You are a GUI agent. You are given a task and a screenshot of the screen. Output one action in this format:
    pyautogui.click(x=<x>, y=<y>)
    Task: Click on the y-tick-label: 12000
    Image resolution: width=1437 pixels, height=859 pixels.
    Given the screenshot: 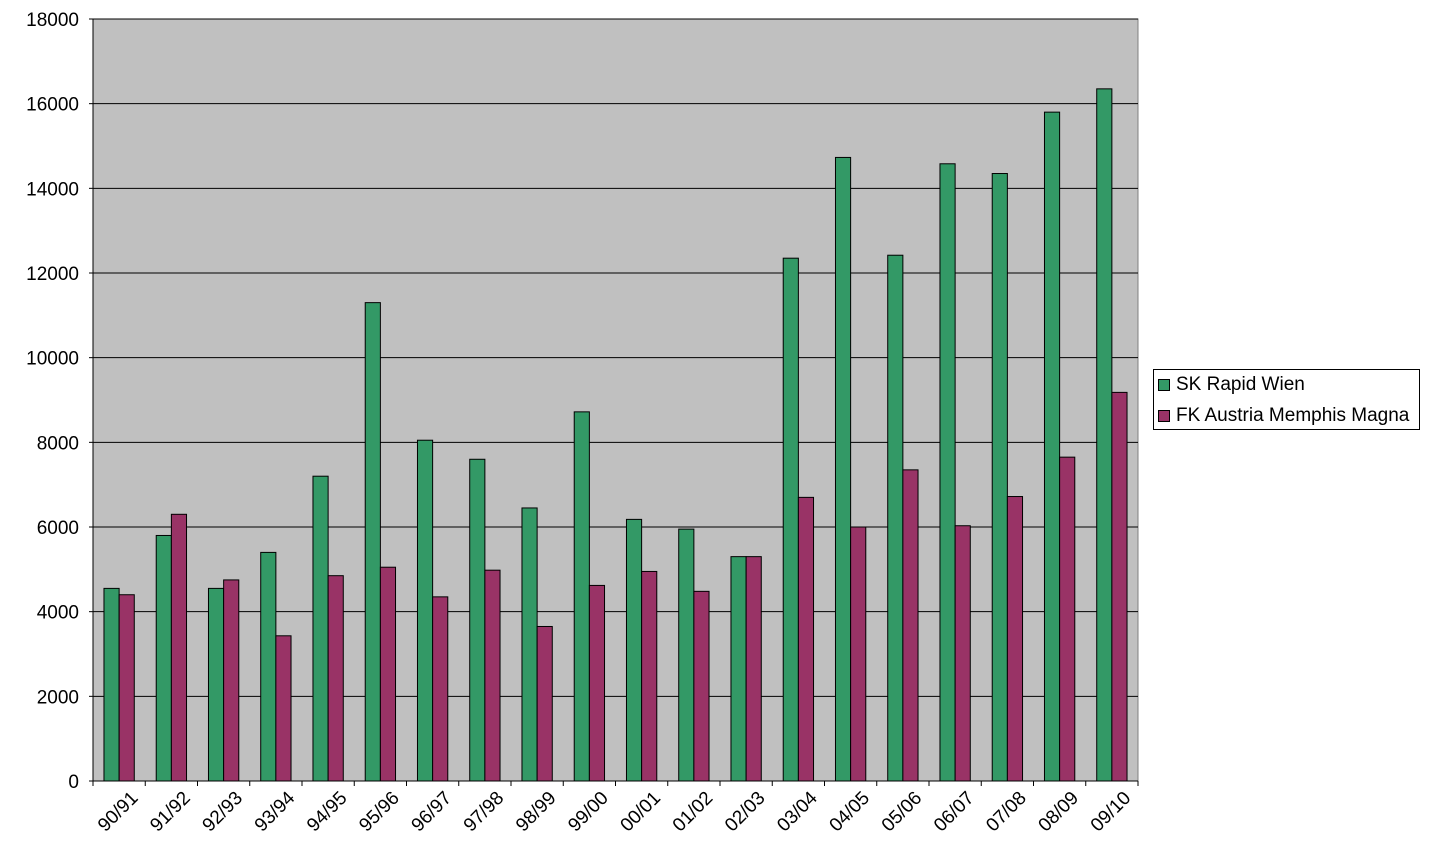 What is the action you would take?
    pyautogui.click(x=52, y=274)
    